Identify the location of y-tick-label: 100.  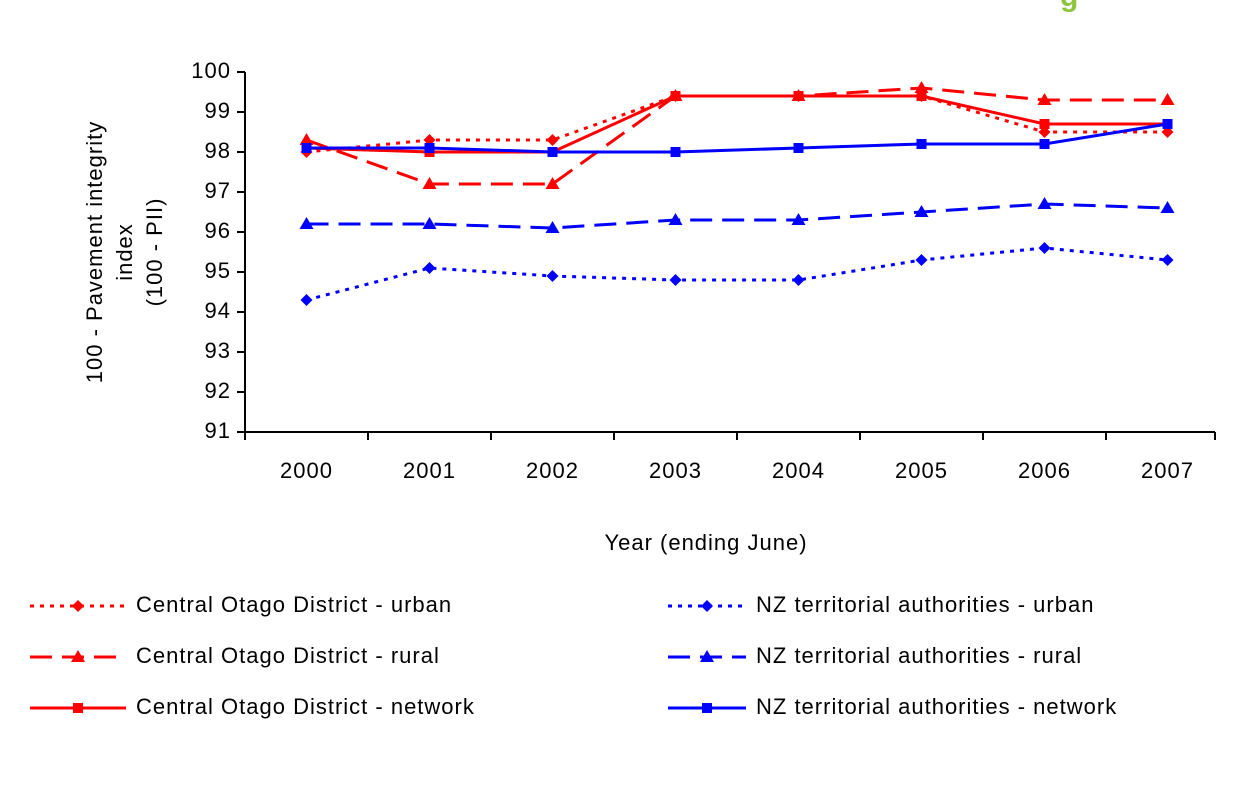
(211, 70).